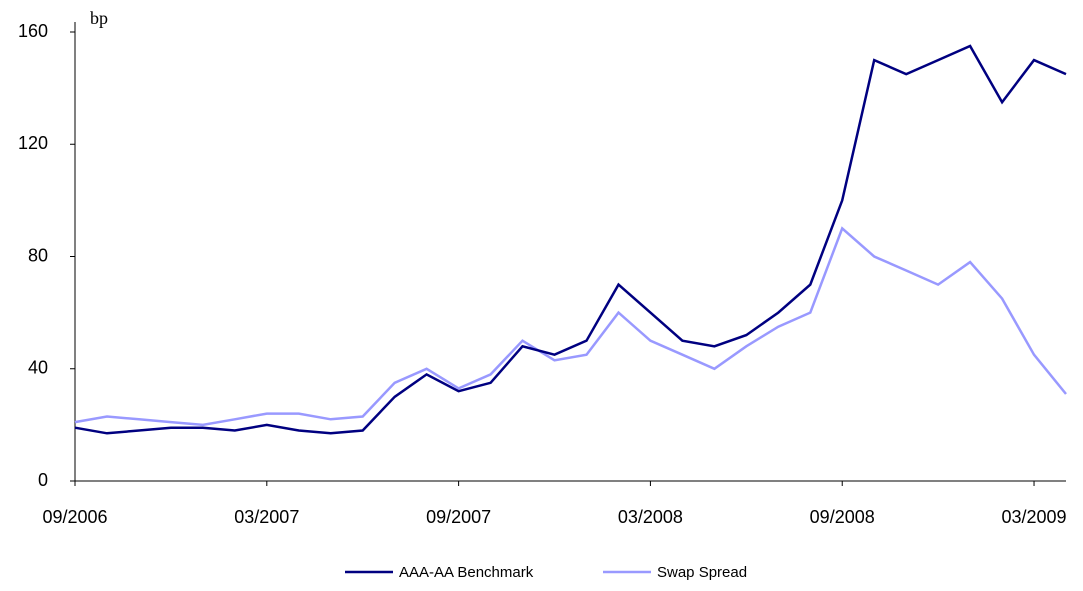  What do you see at coordinates (43, 480) in the screenshot?
I see `y-tick-label: 0` at bounding box center [43, 480].